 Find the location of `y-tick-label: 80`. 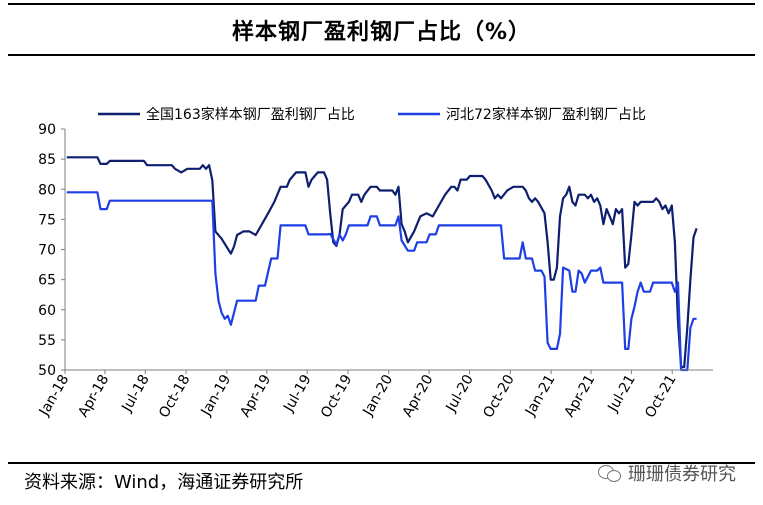

y-tick-label: 80 is located at coordinates (47, 190).